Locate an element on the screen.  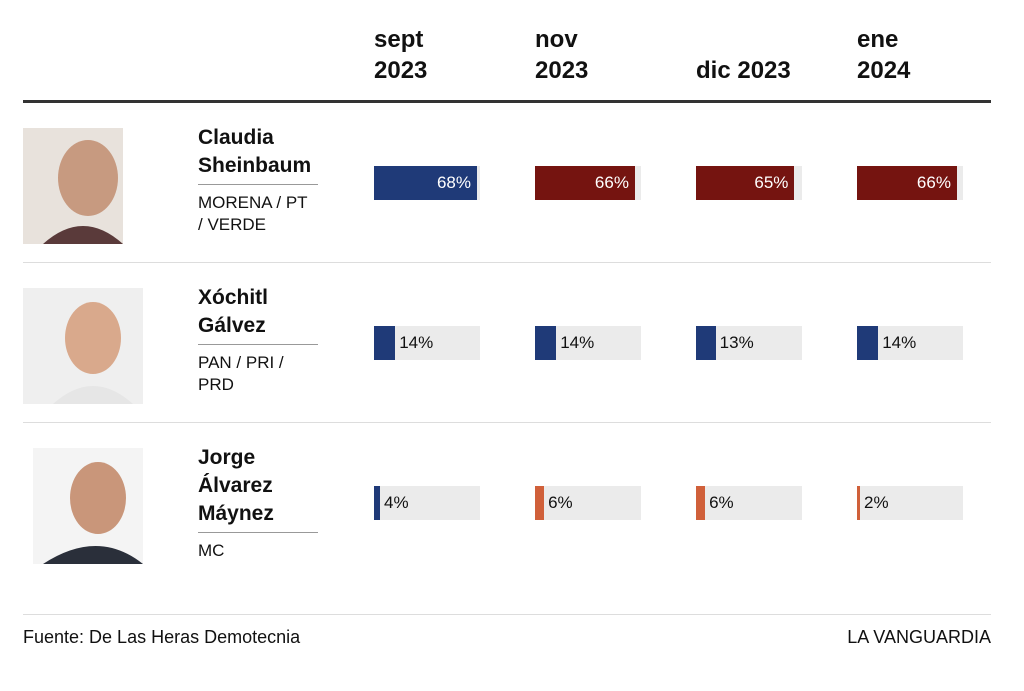
value-label: 4% is located at coordinates (396, 502).